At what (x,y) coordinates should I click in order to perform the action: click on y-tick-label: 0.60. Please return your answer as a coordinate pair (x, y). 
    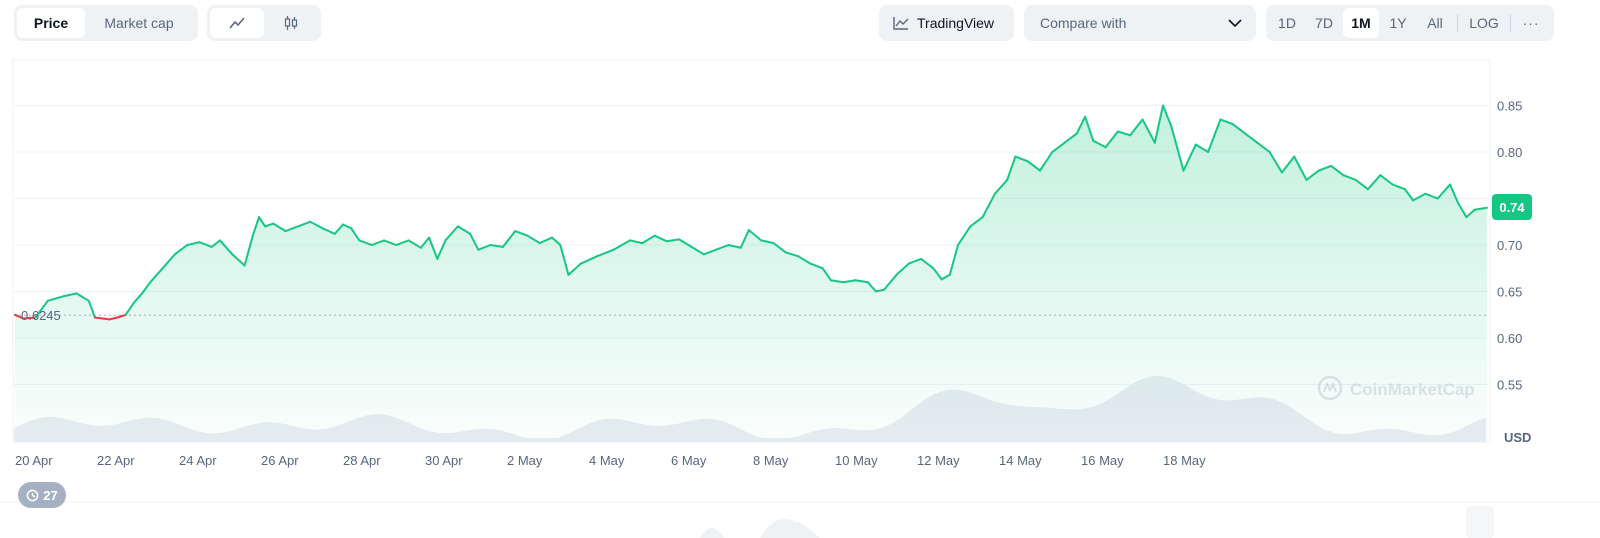
    Looking at the image, I should click on (1509, 338).